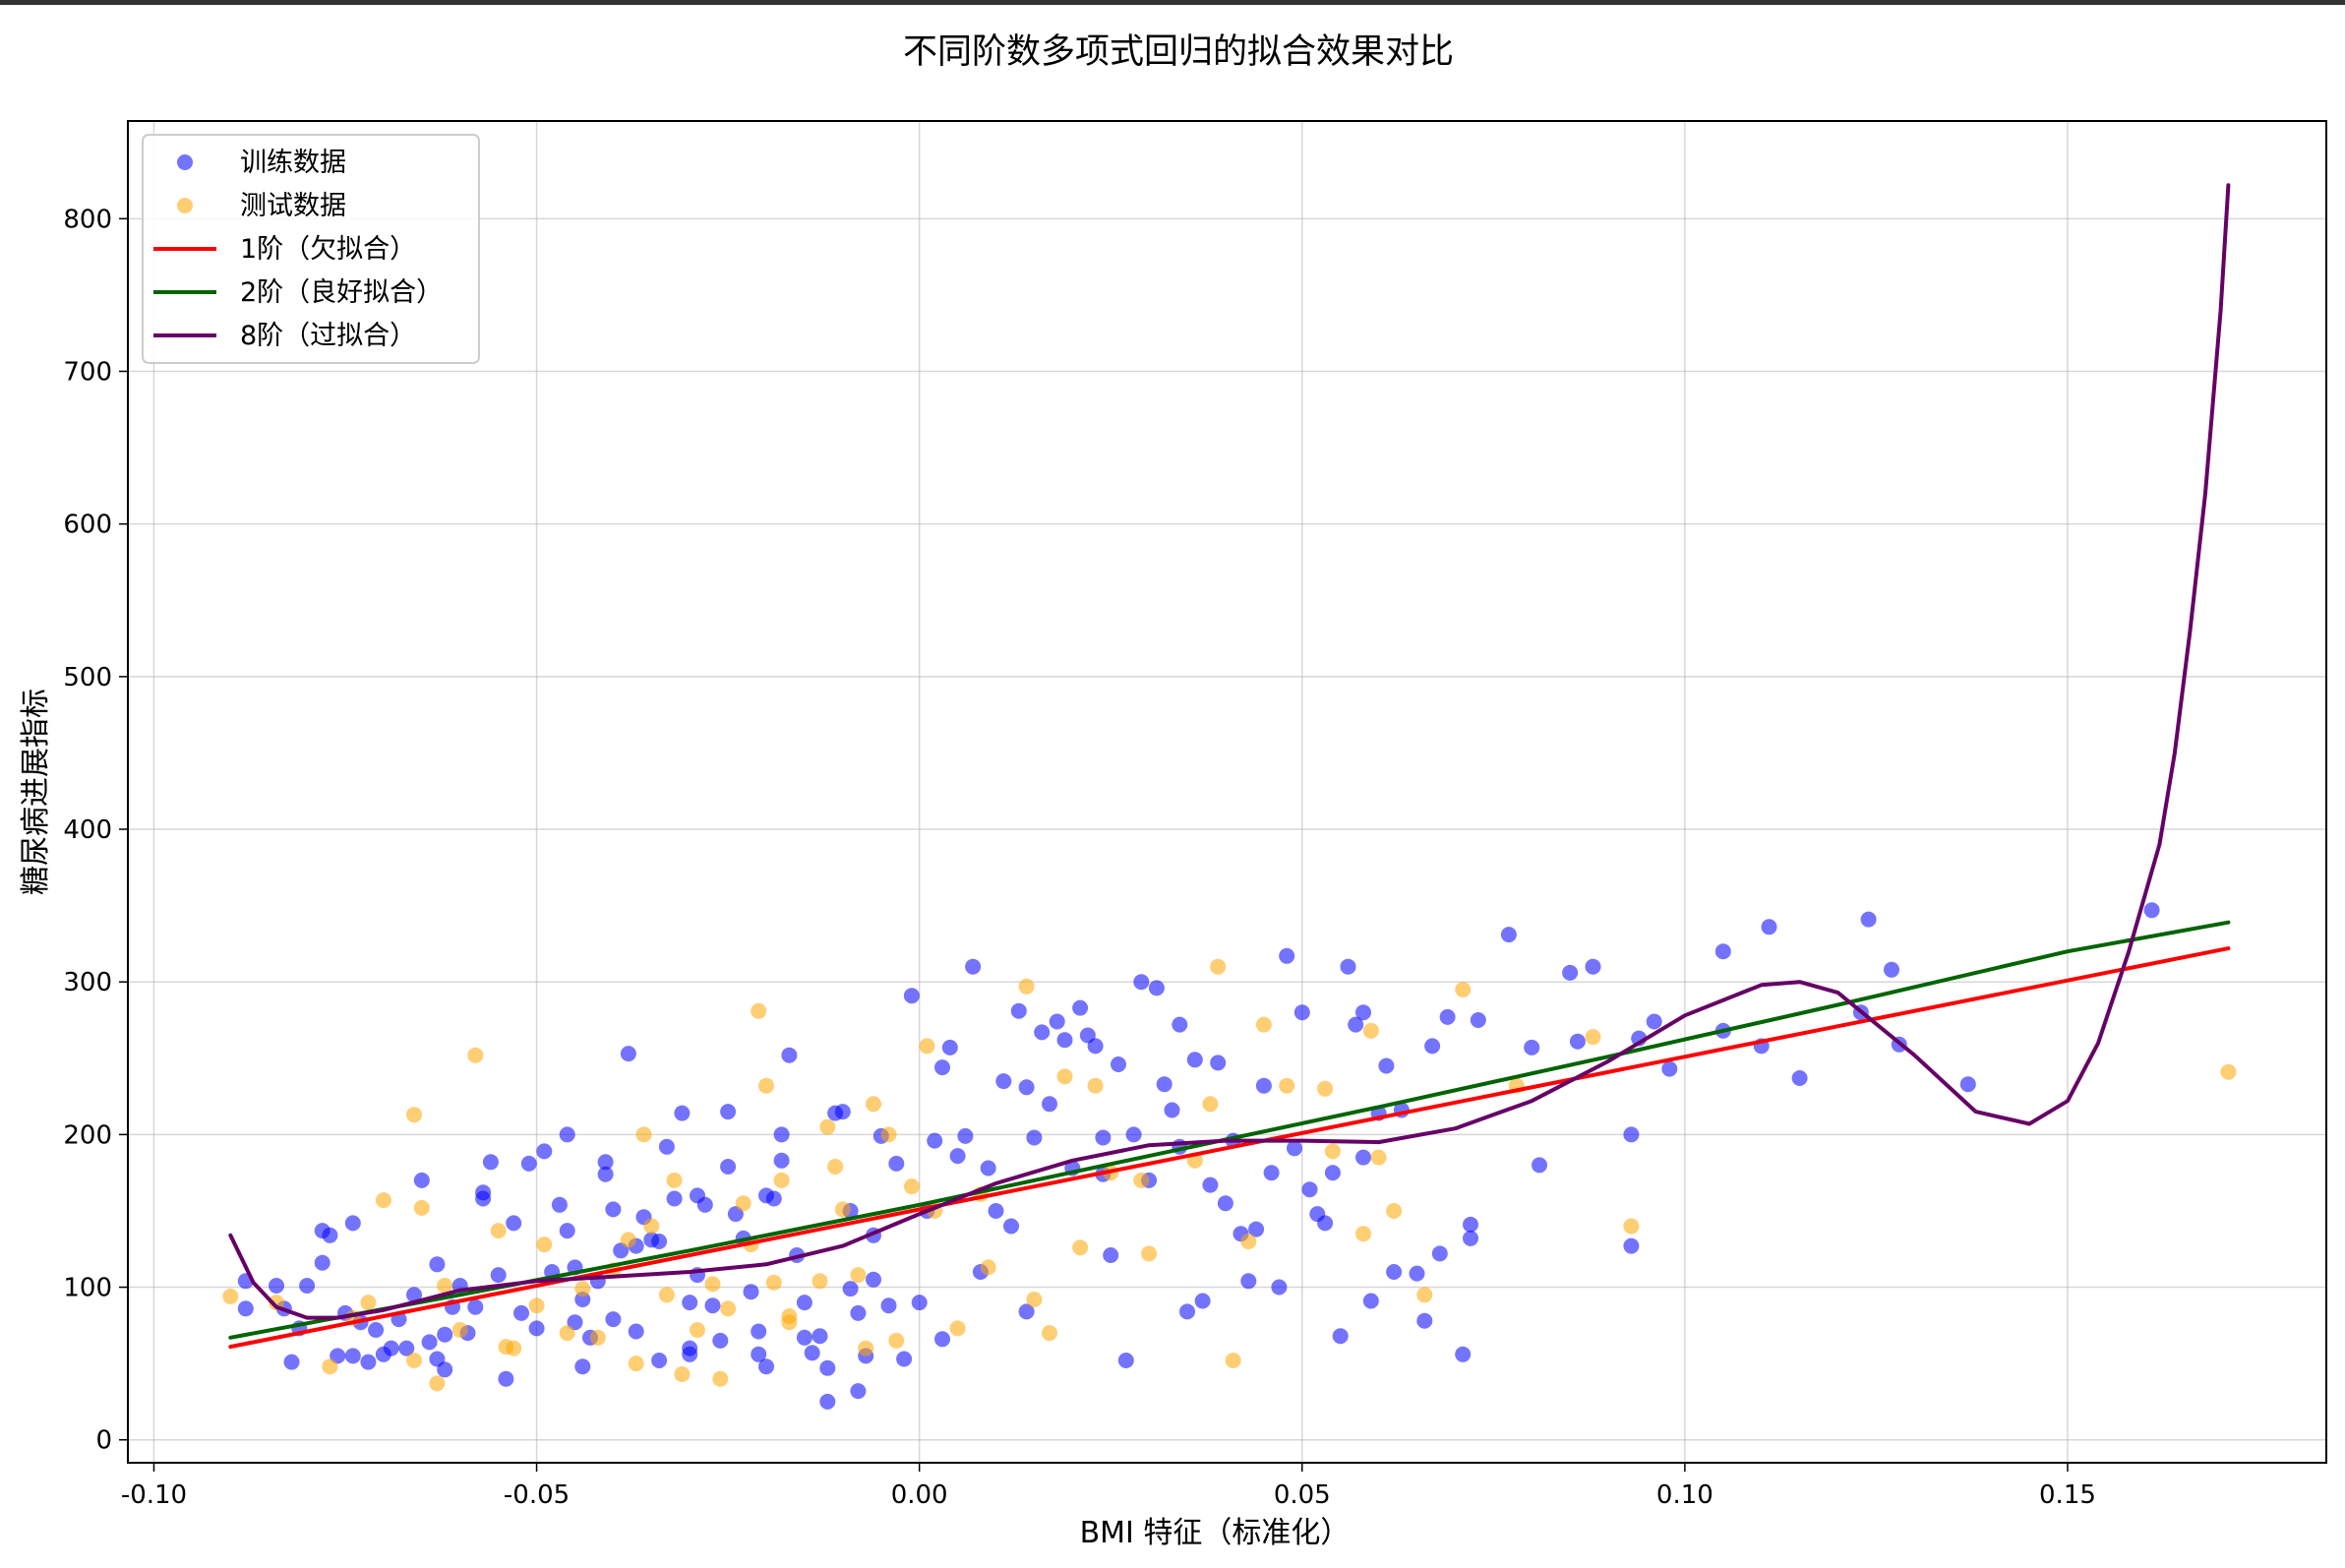 The image size is (2345, 1568). What do you see at coordinates (920, 1495) in the screenshot?
I see `x-tick-label: 0.00` at bounding box center [920, 1495].